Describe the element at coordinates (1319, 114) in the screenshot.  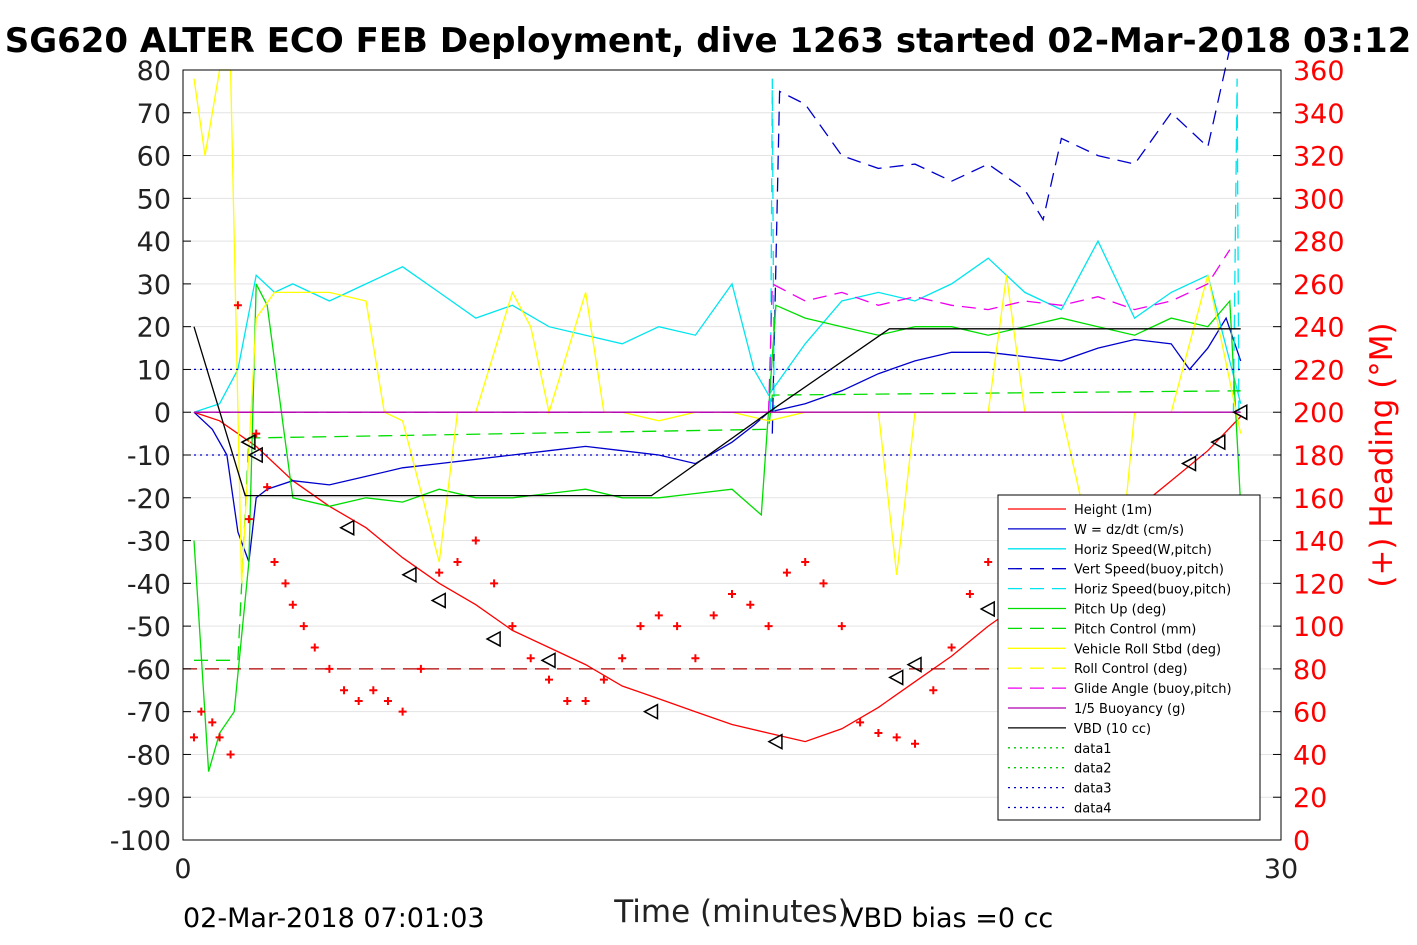
I see `right-tick-label: 340` at that location.